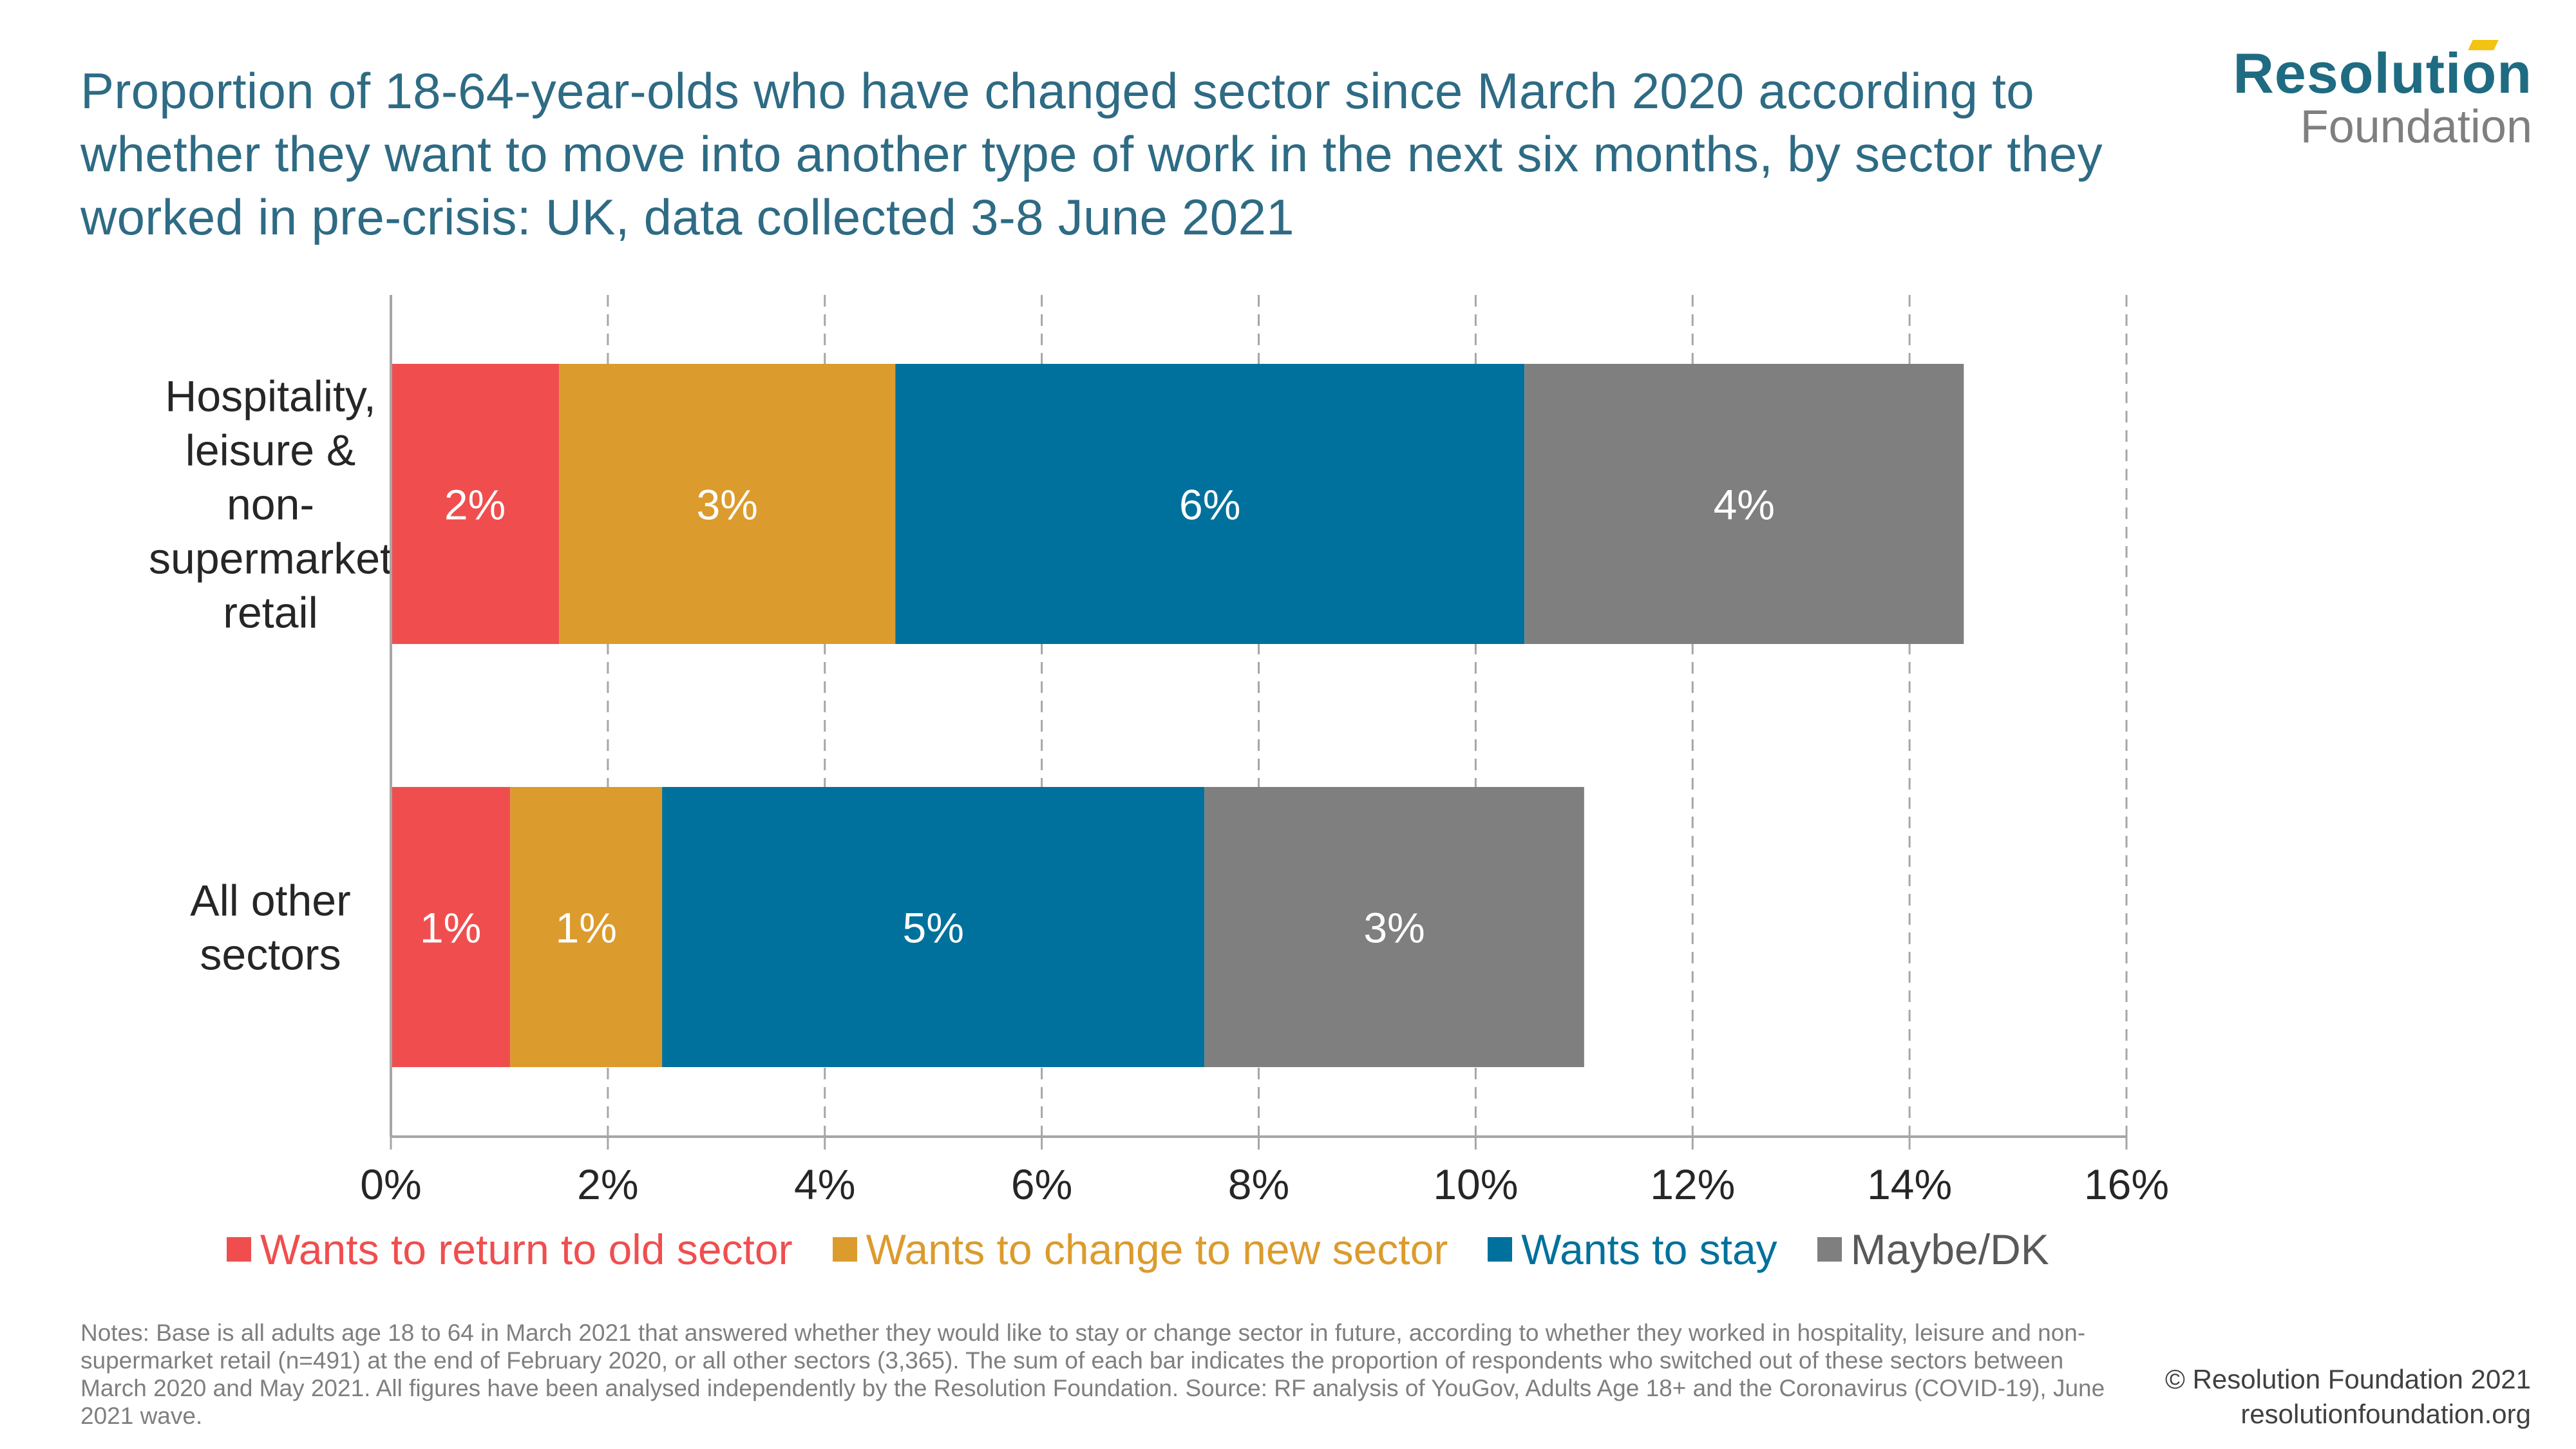 This screenshot has height=1449, width=2576. Describe the element at coordinates (2382, 73) in the screenshot. I see `logo-wordmark: Resolution` at that location.